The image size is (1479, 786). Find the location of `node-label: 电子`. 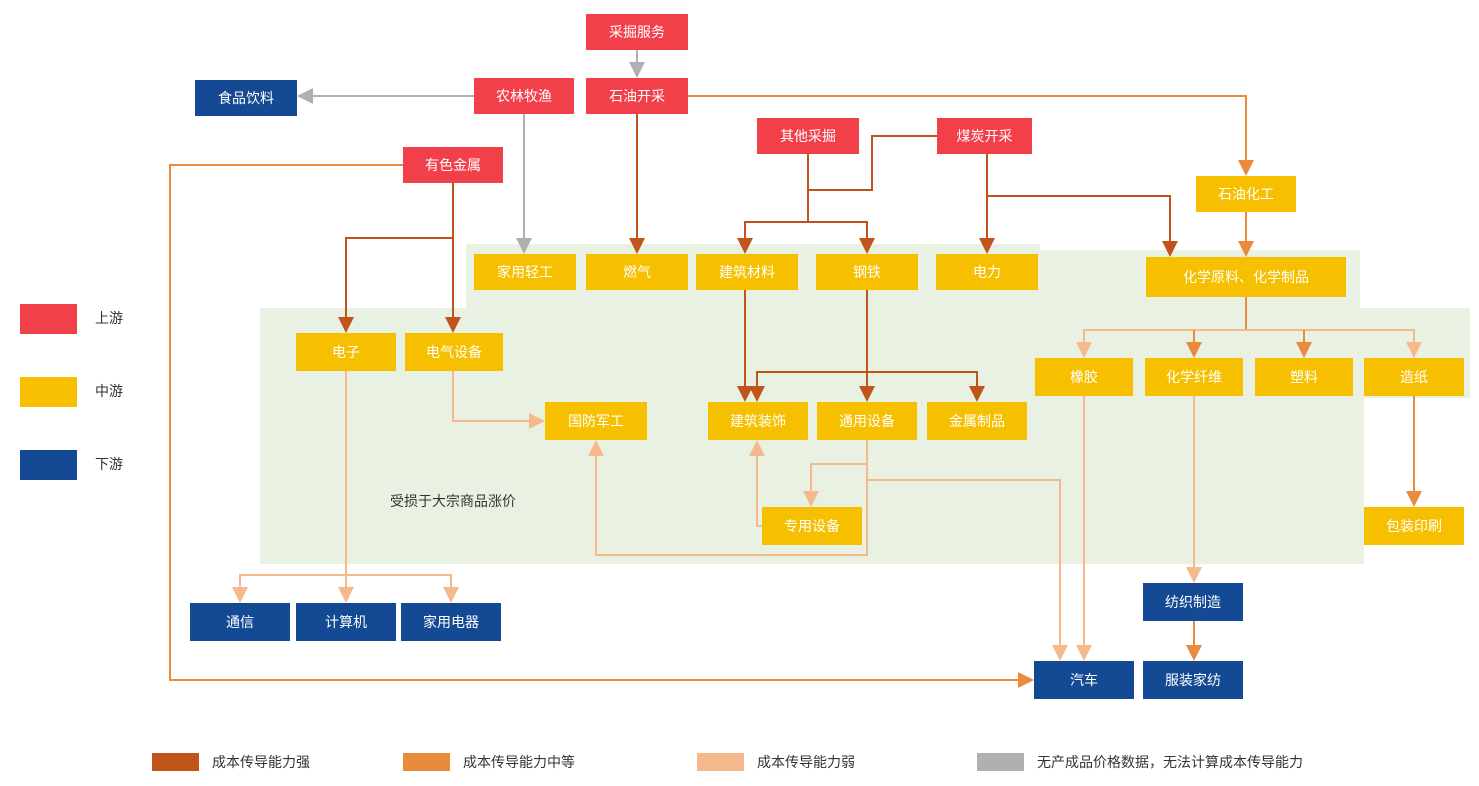

node-label: 电子 is located at coordinates (346, 353).